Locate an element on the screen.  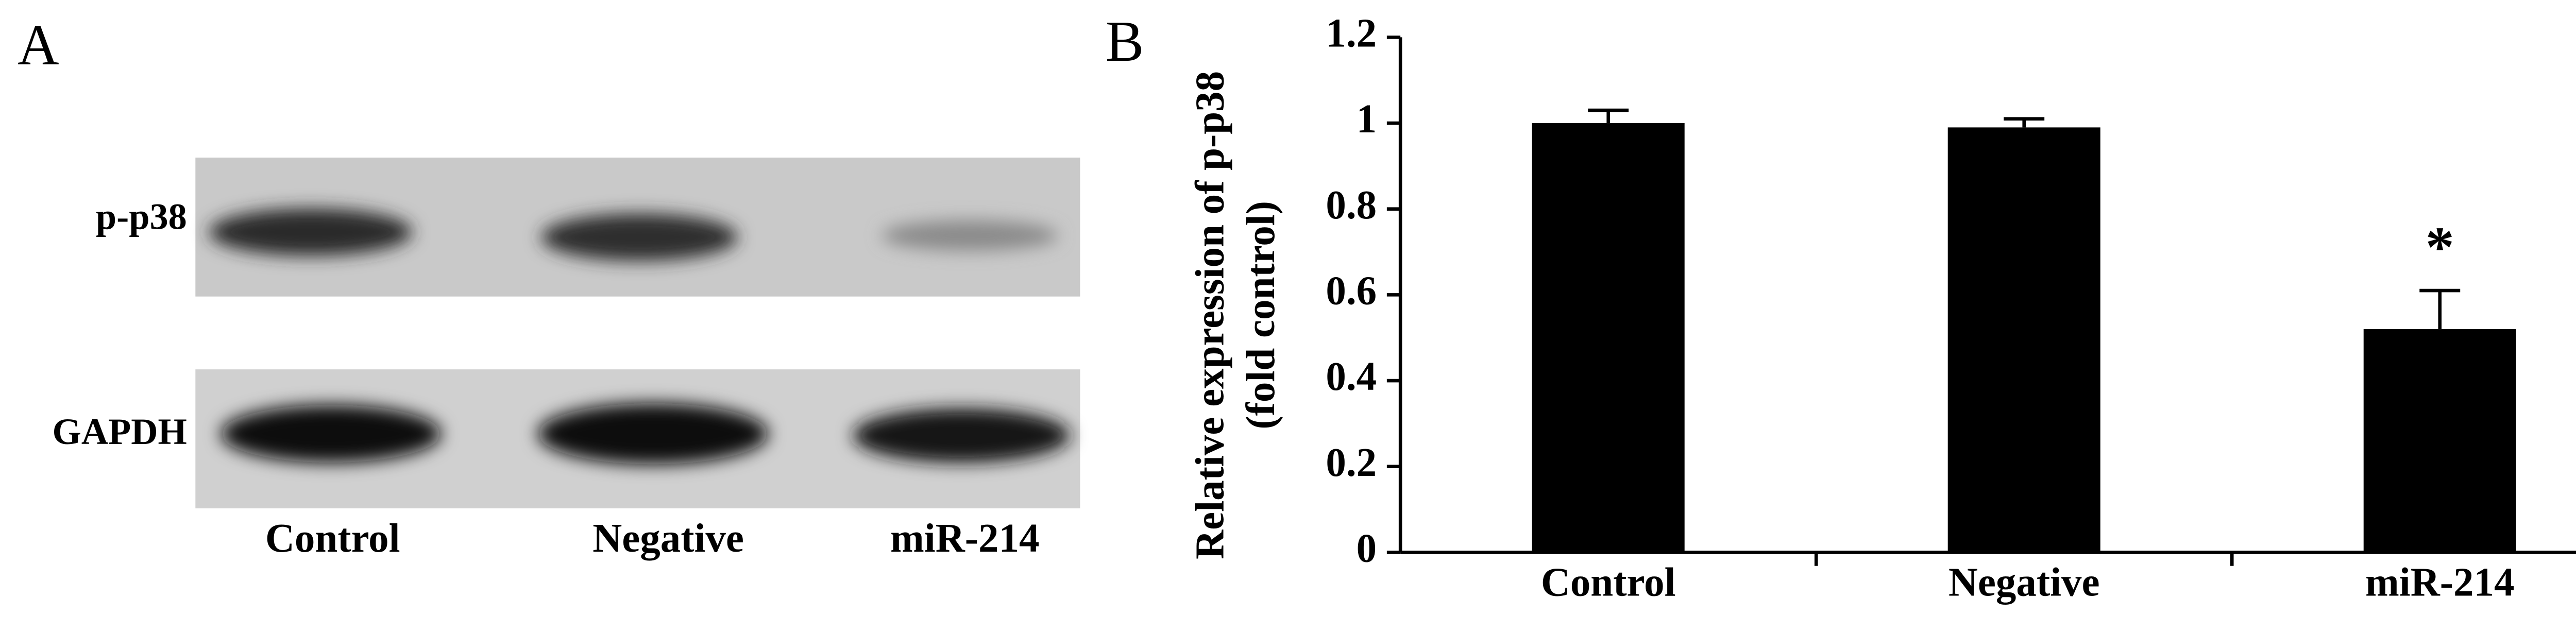
y-tick-label: 1 is located at coordinates (1367, 119).